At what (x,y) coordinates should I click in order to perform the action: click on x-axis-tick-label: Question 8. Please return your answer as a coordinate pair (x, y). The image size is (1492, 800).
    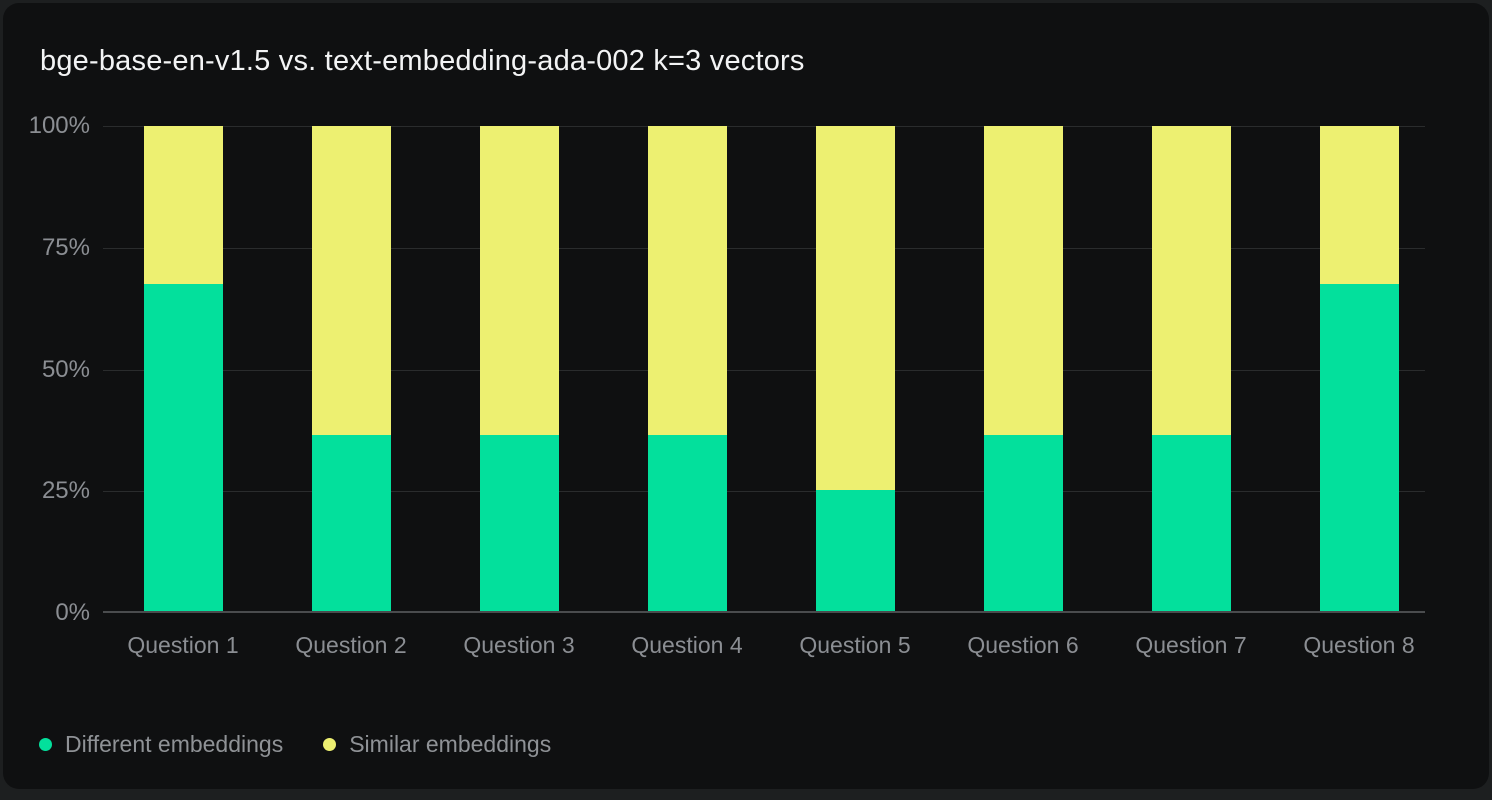
    Looking at the image, I should click on (1359, 645).